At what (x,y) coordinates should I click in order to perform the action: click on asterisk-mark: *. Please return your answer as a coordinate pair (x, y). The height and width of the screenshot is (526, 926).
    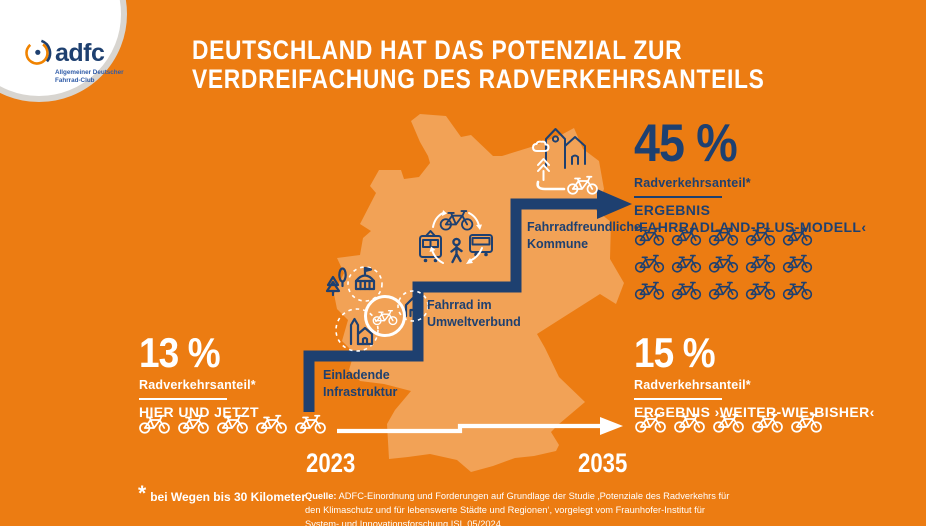
    Looking at the image, I should click on (142, 493).